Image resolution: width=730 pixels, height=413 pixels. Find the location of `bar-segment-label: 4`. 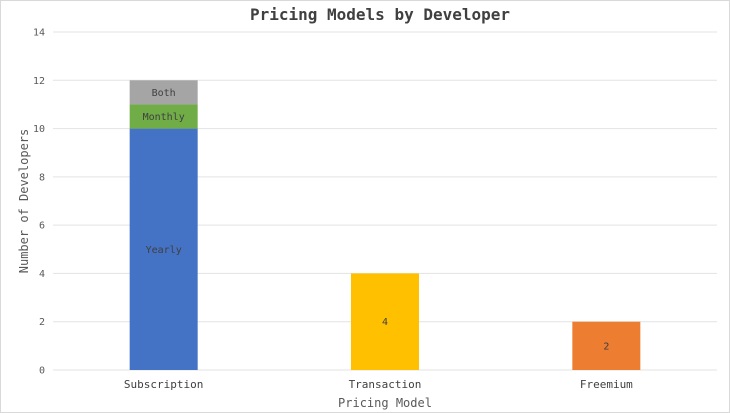

bar-segment-label: 4 is located at coordinates (385, 322).